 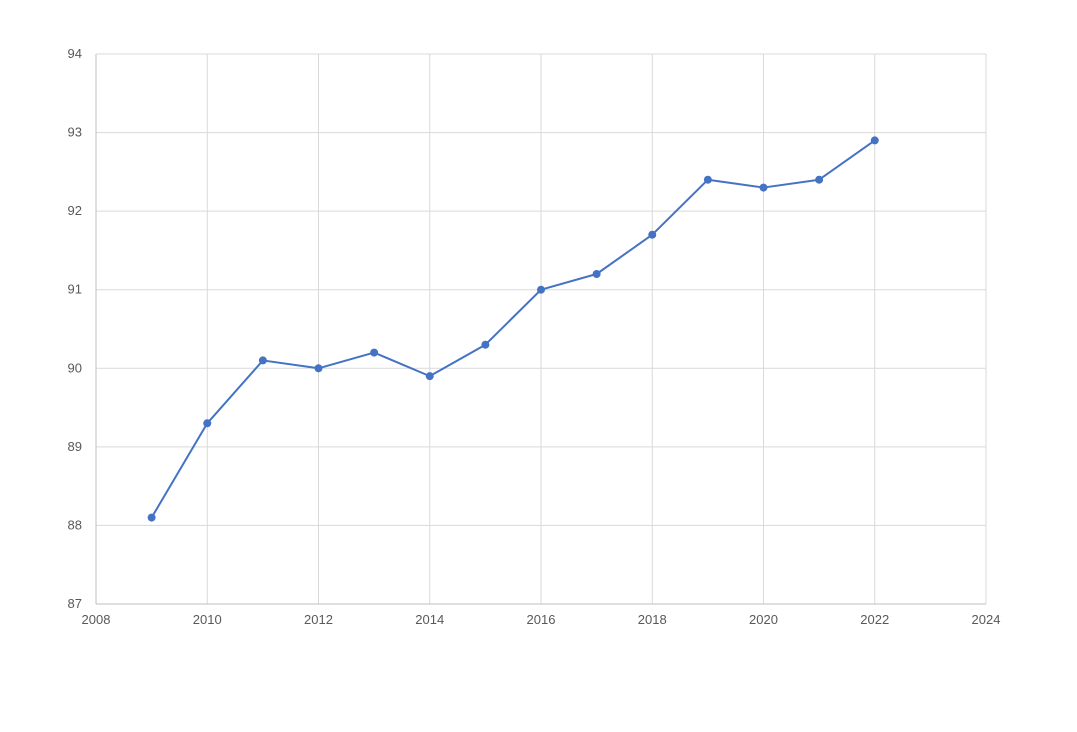 I want to click on x-tick-label: 2020, so click(x=763, y=619).